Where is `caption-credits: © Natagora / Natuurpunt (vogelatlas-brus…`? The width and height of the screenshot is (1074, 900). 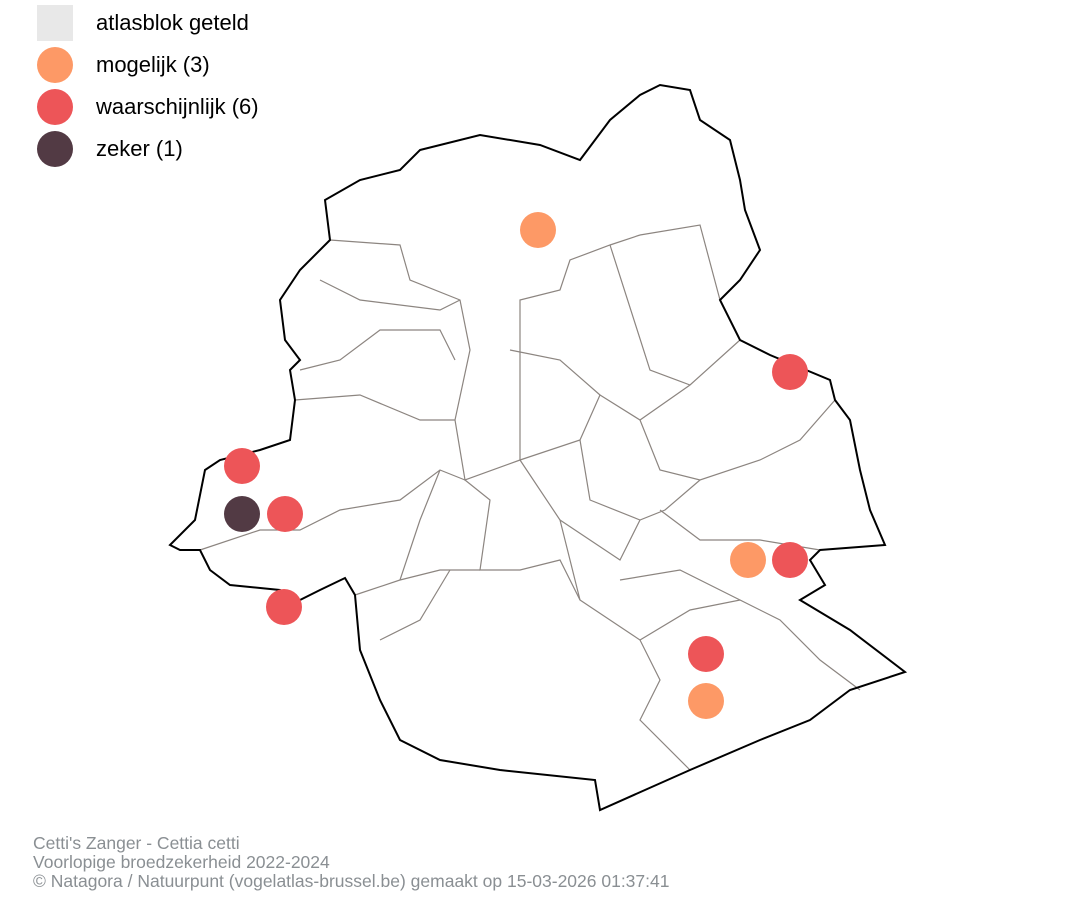
caption-credits: © Natagora / Natuurpunt (vogelatlas-brus… is located at coordinates (351, 881).